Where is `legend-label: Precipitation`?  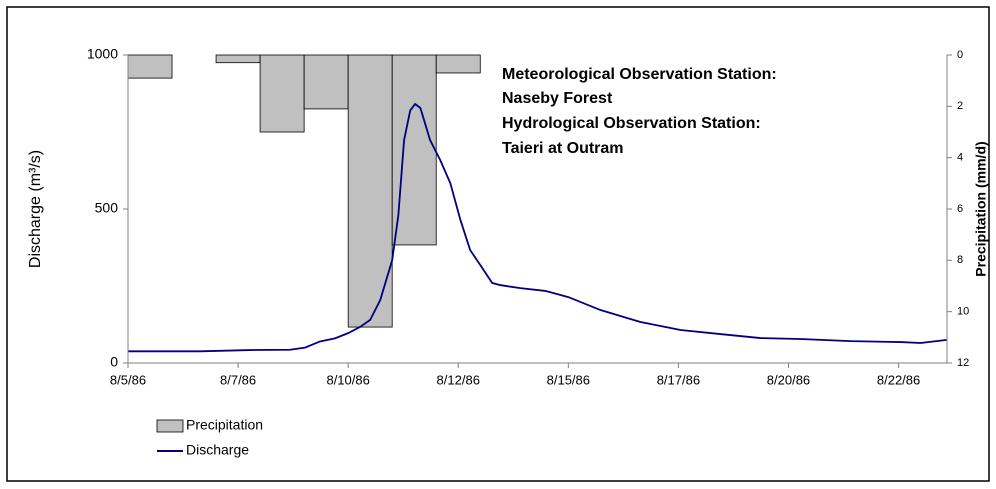
legend-label: Precipitation is located at coordinates (224, 425).